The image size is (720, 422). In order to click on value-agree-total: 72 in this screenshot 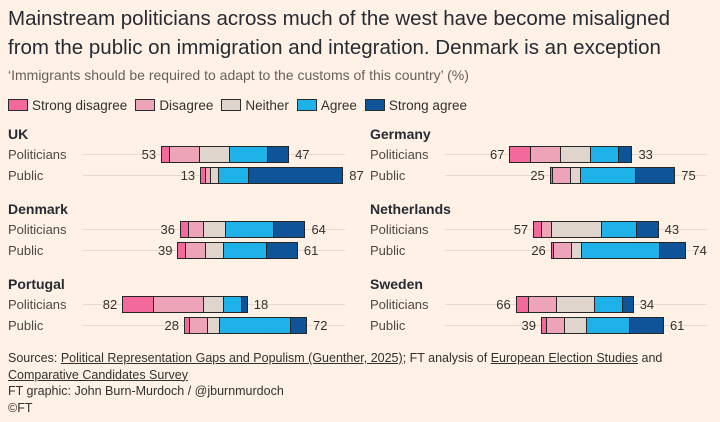, I will do `click(320, 325)`.